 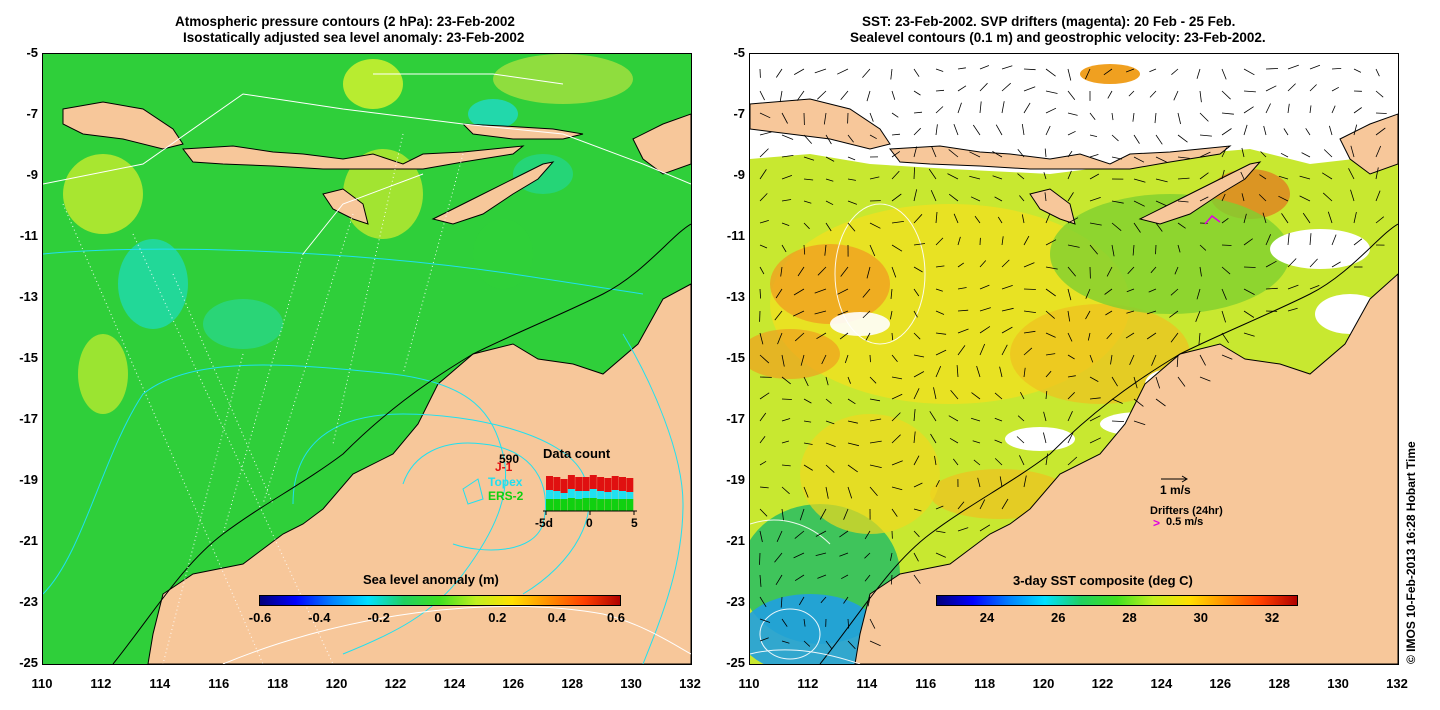 I want to click on left-x-tick-label: 122, so click(x=395, y=683).